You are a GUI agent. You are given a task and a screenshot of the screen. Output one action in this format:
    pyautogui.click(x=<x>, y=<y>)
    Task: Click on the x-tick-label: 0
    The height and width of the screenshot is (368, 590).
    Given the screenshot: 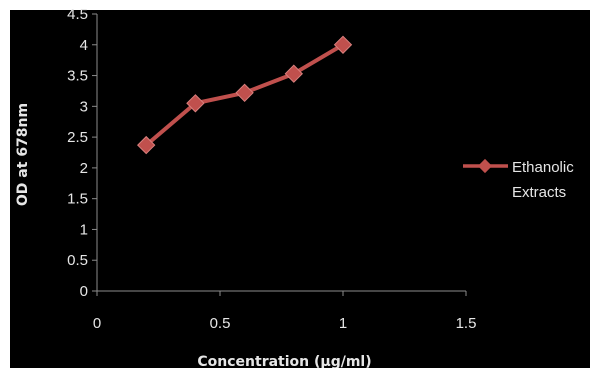 What is the action you would take?
    pyautogui.click(x=97, y=323)
    